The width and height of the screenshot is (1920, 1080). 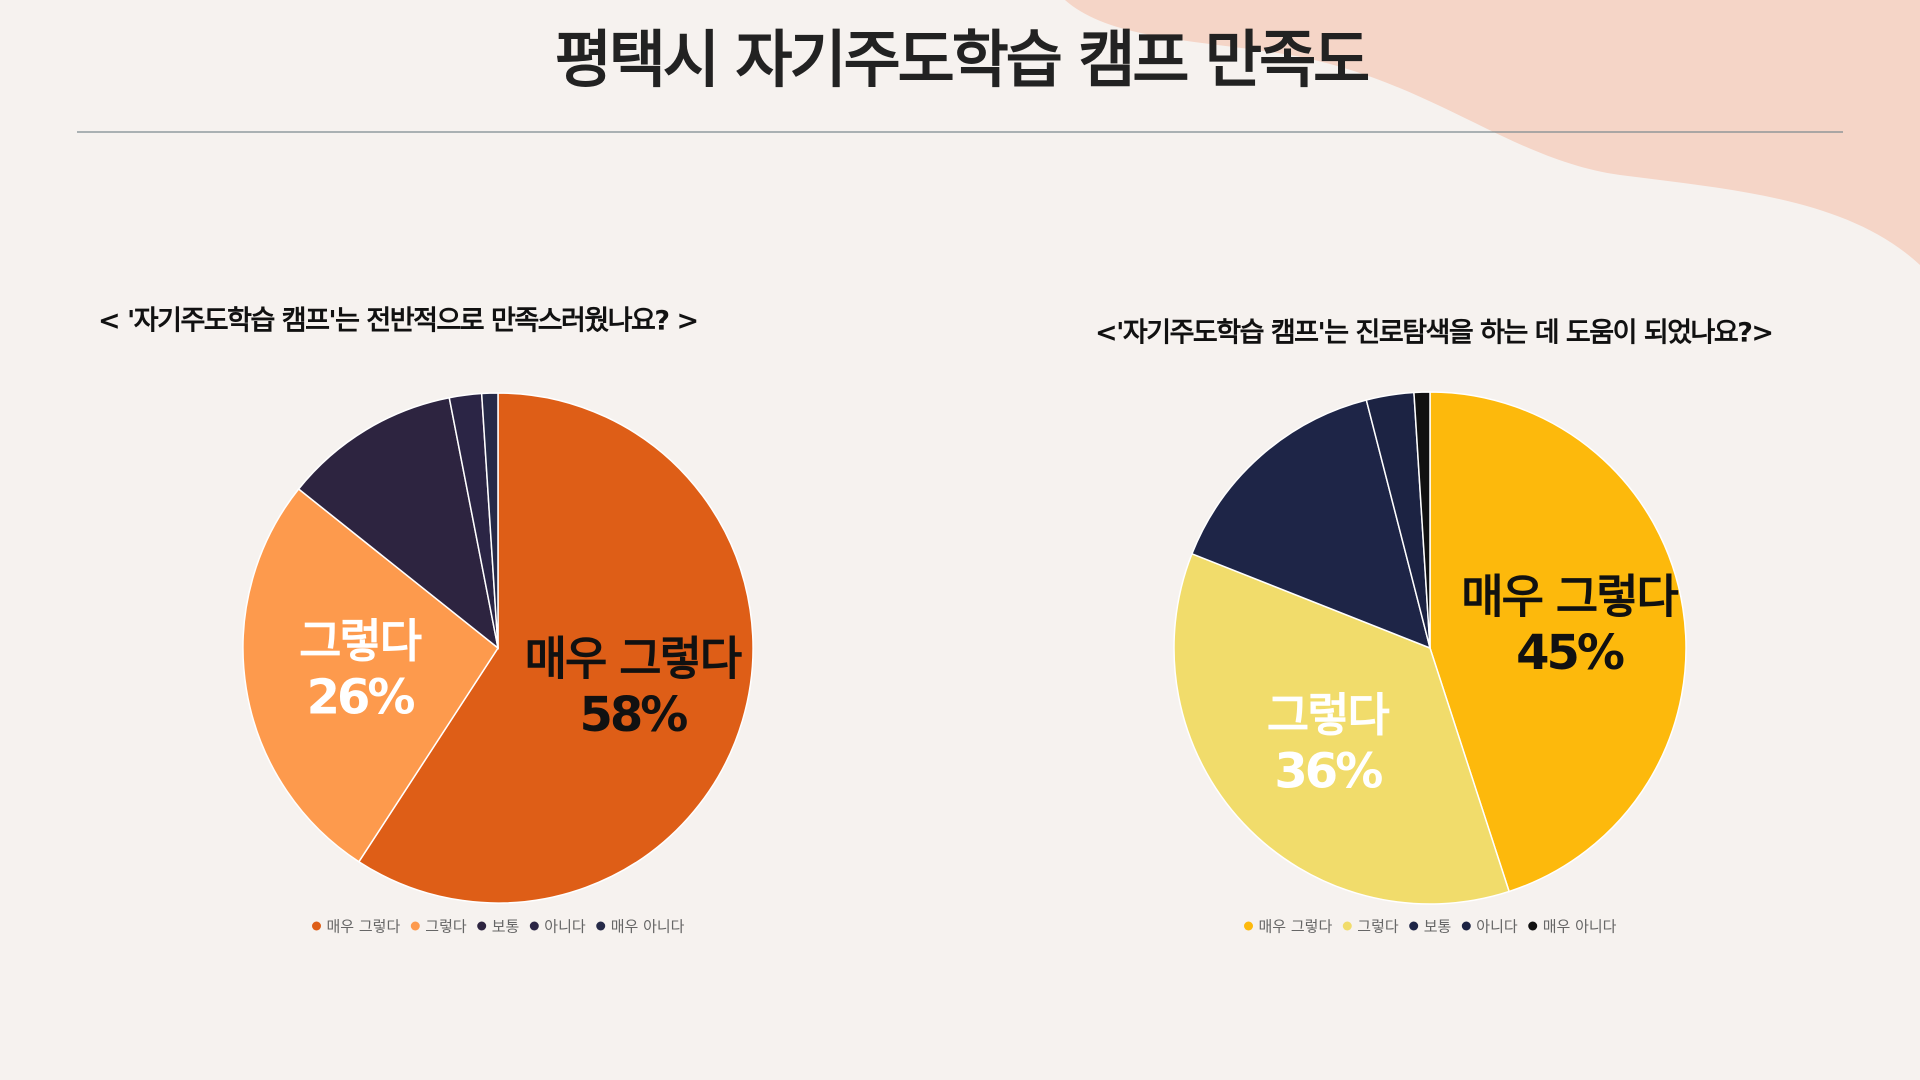 What do you see at coordinates (1328, 771) in the screenshot?
I see `data-label-value: 36%` at bounding box center [1328, 771].